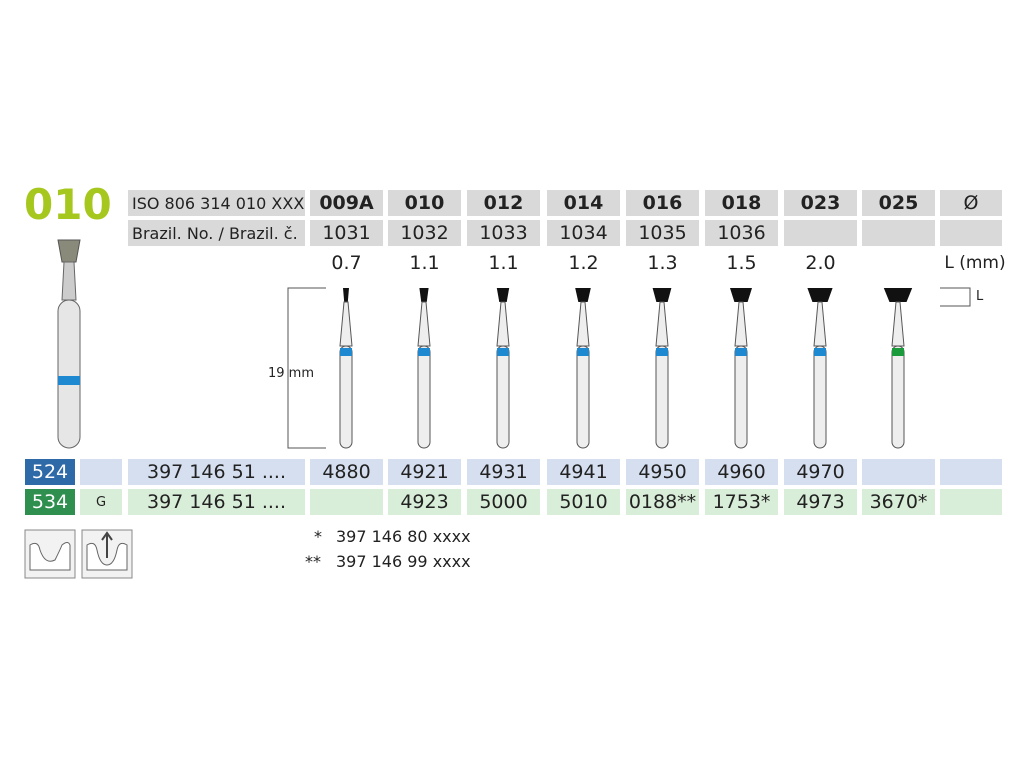 Image resolution: width=1024 pixels, height=768 pixels. Describe the element at coordinates (898, 263) in the screenshot. I see `length-value` at that location.